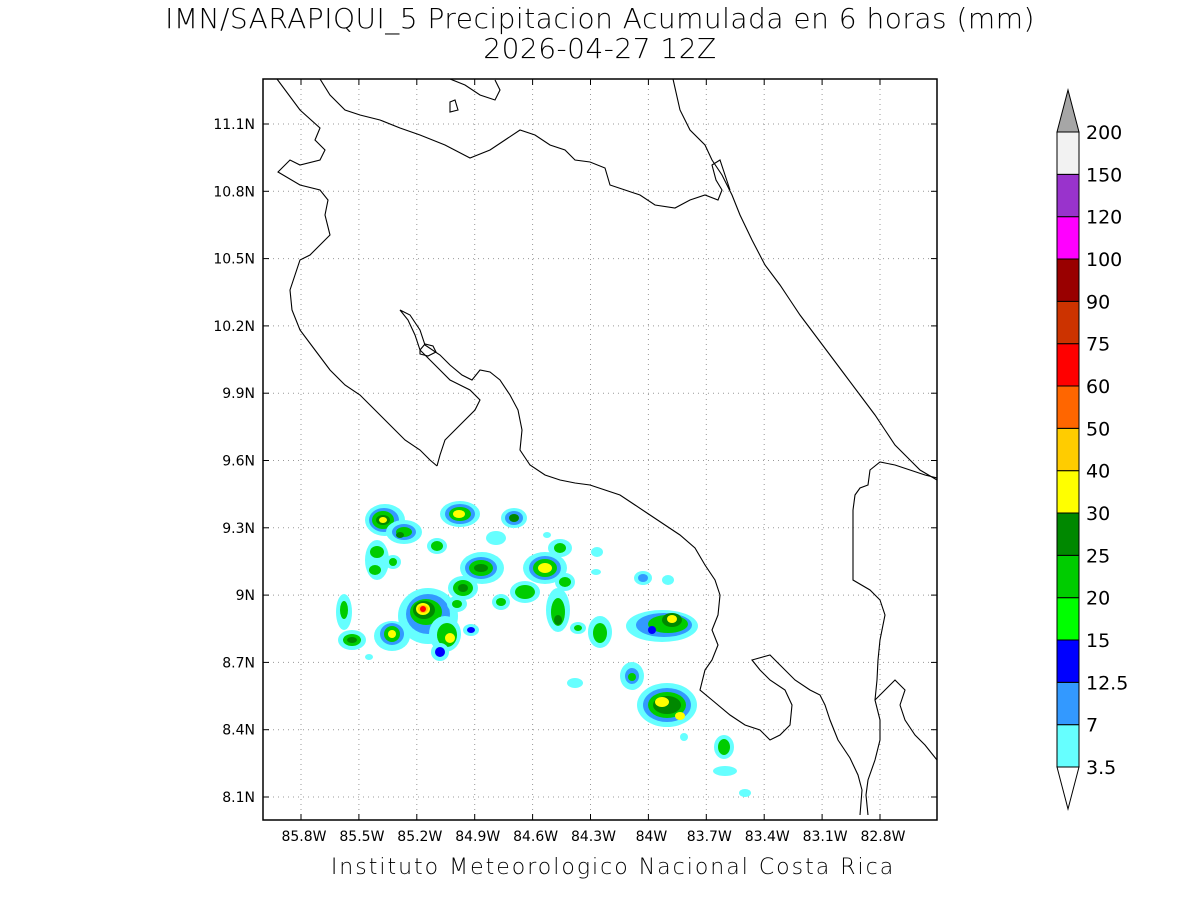 This screenshot has height=900, width=1200. Describe the element at coordinates (1098, 514) in the screenshot. I see `colorbar-label: 30` at that location.